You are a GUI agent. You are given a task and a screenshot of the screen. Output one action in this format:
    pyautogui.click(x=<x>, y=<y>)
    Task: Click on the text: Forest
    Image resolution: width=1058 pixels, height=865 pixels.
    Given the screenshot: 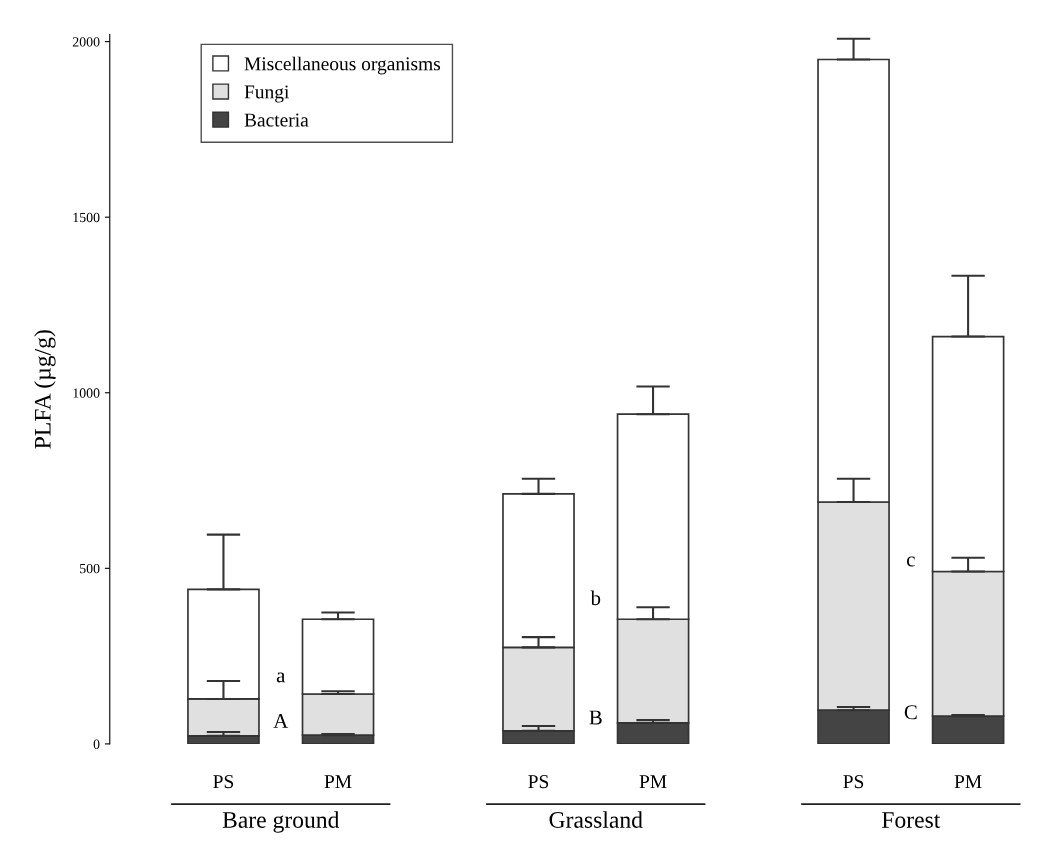 What is the action you would take?
    pyautogui.click(x=911, y=820)
    